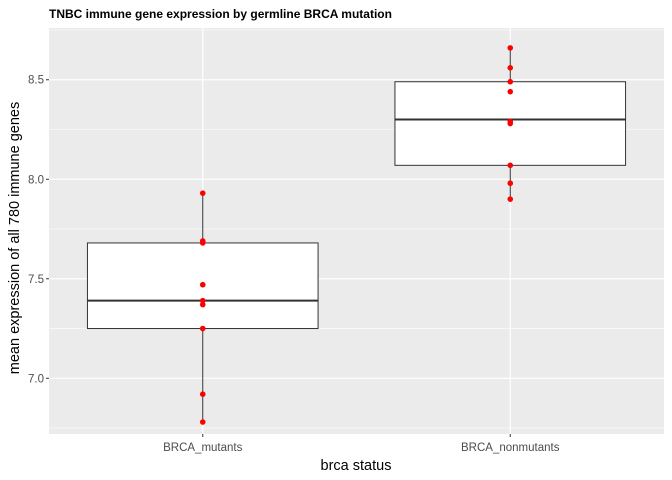  What do you see at coordinates (36, 81) in the screenshot?
I see `y-tick-label: 8.5` at bounding box center [36, 81].